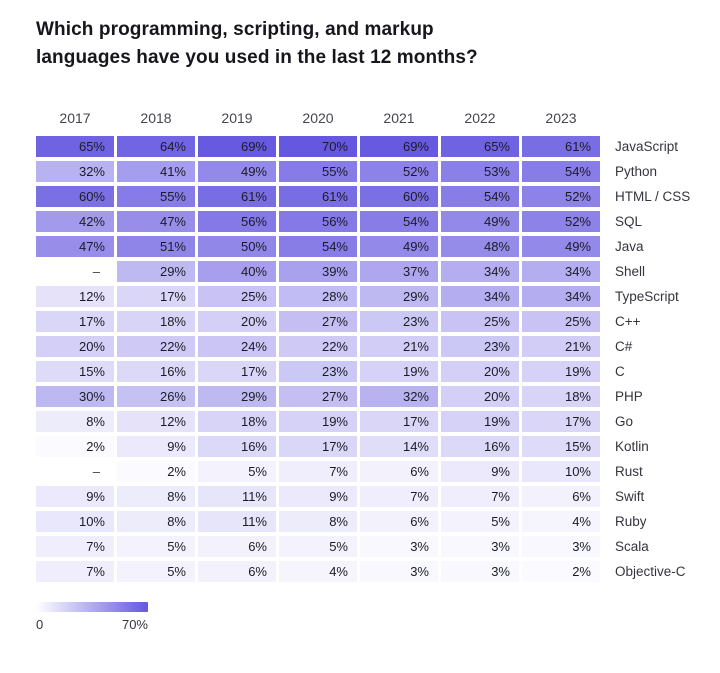 The width and height of the screenshot is (720, 673). What do you see at coordinates (653, 197) in the screenshot?
I see `row-label: HTML / CSS` at bounding box center [653, 197].